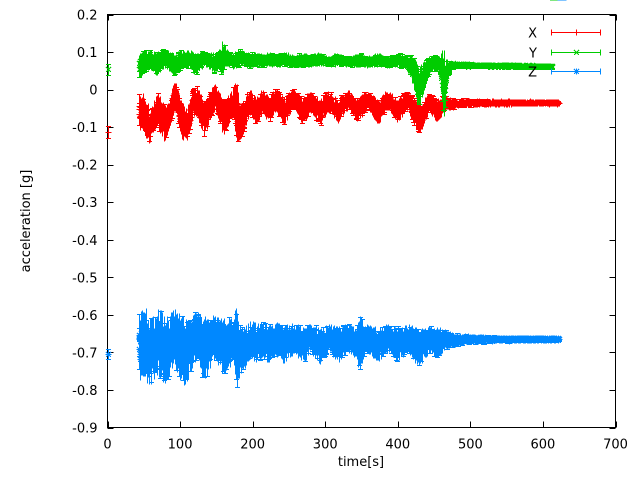 The height and width of the screenshot is (480, 640). I want to click on x-tick-label: 0, so click(107, 445).